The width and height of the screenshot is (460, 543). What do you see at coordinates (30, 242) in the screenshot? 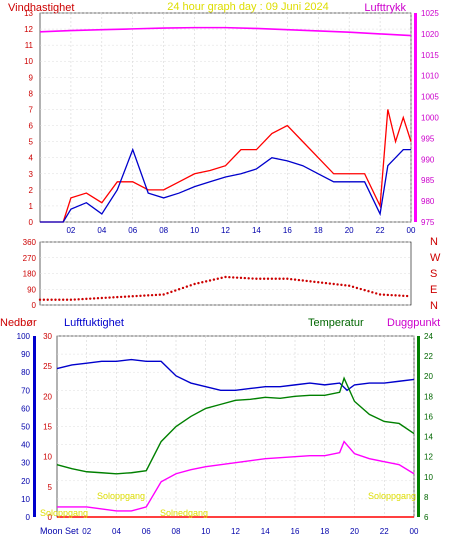
I see `direction-tick: 360` at bounding box center [30, 242].